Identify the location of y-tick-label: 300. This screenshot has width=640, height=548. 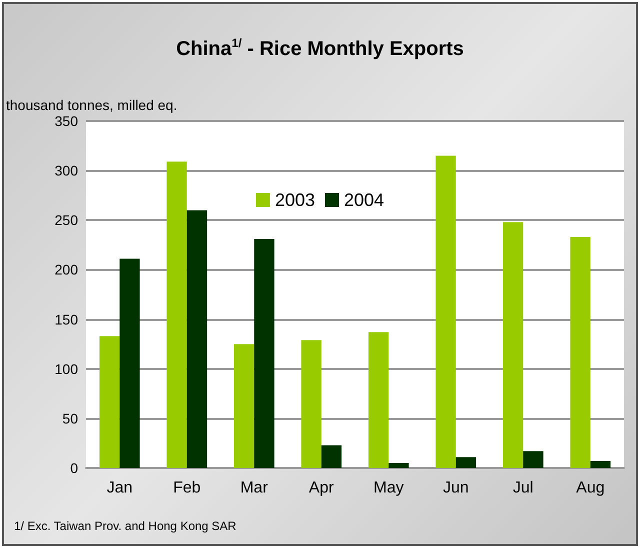
(66, 170).